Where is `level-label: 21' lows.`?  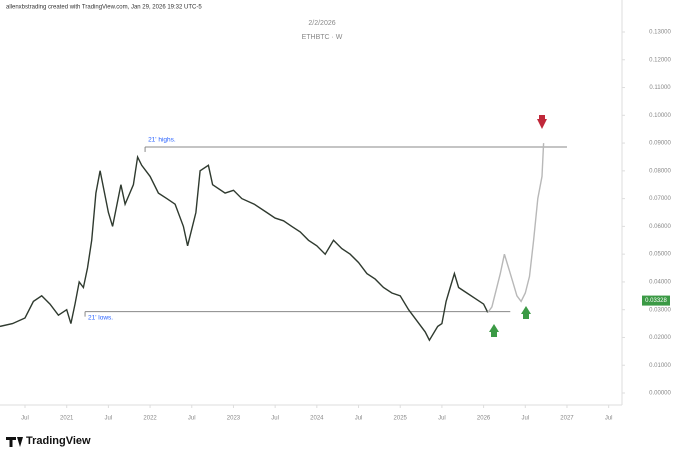
level-label: 21' lows. is located at coordinates (100, 317).